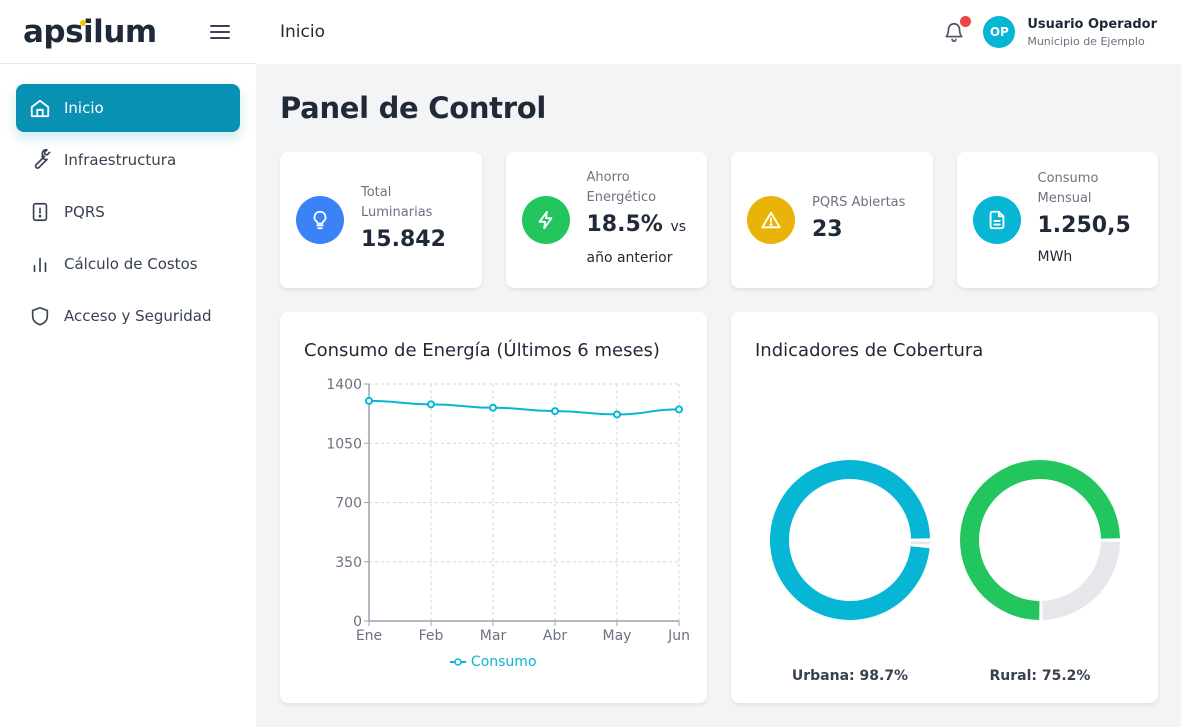 Image resolution: width=1181 pixels, height=727 pixels. Describe the element at coordinates (1092, 24) in the screenshot. I see `user-name: Usuario Operador` at that location.